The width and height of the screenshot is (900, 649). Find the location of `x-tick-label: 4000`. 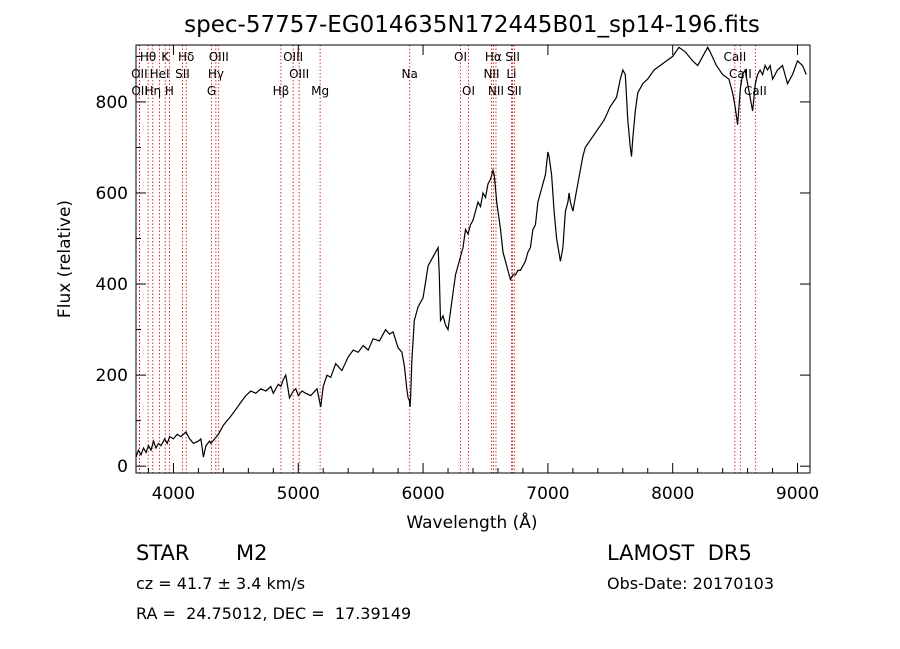

x-tick-label: 4000 is located at coordinates (173, 494).